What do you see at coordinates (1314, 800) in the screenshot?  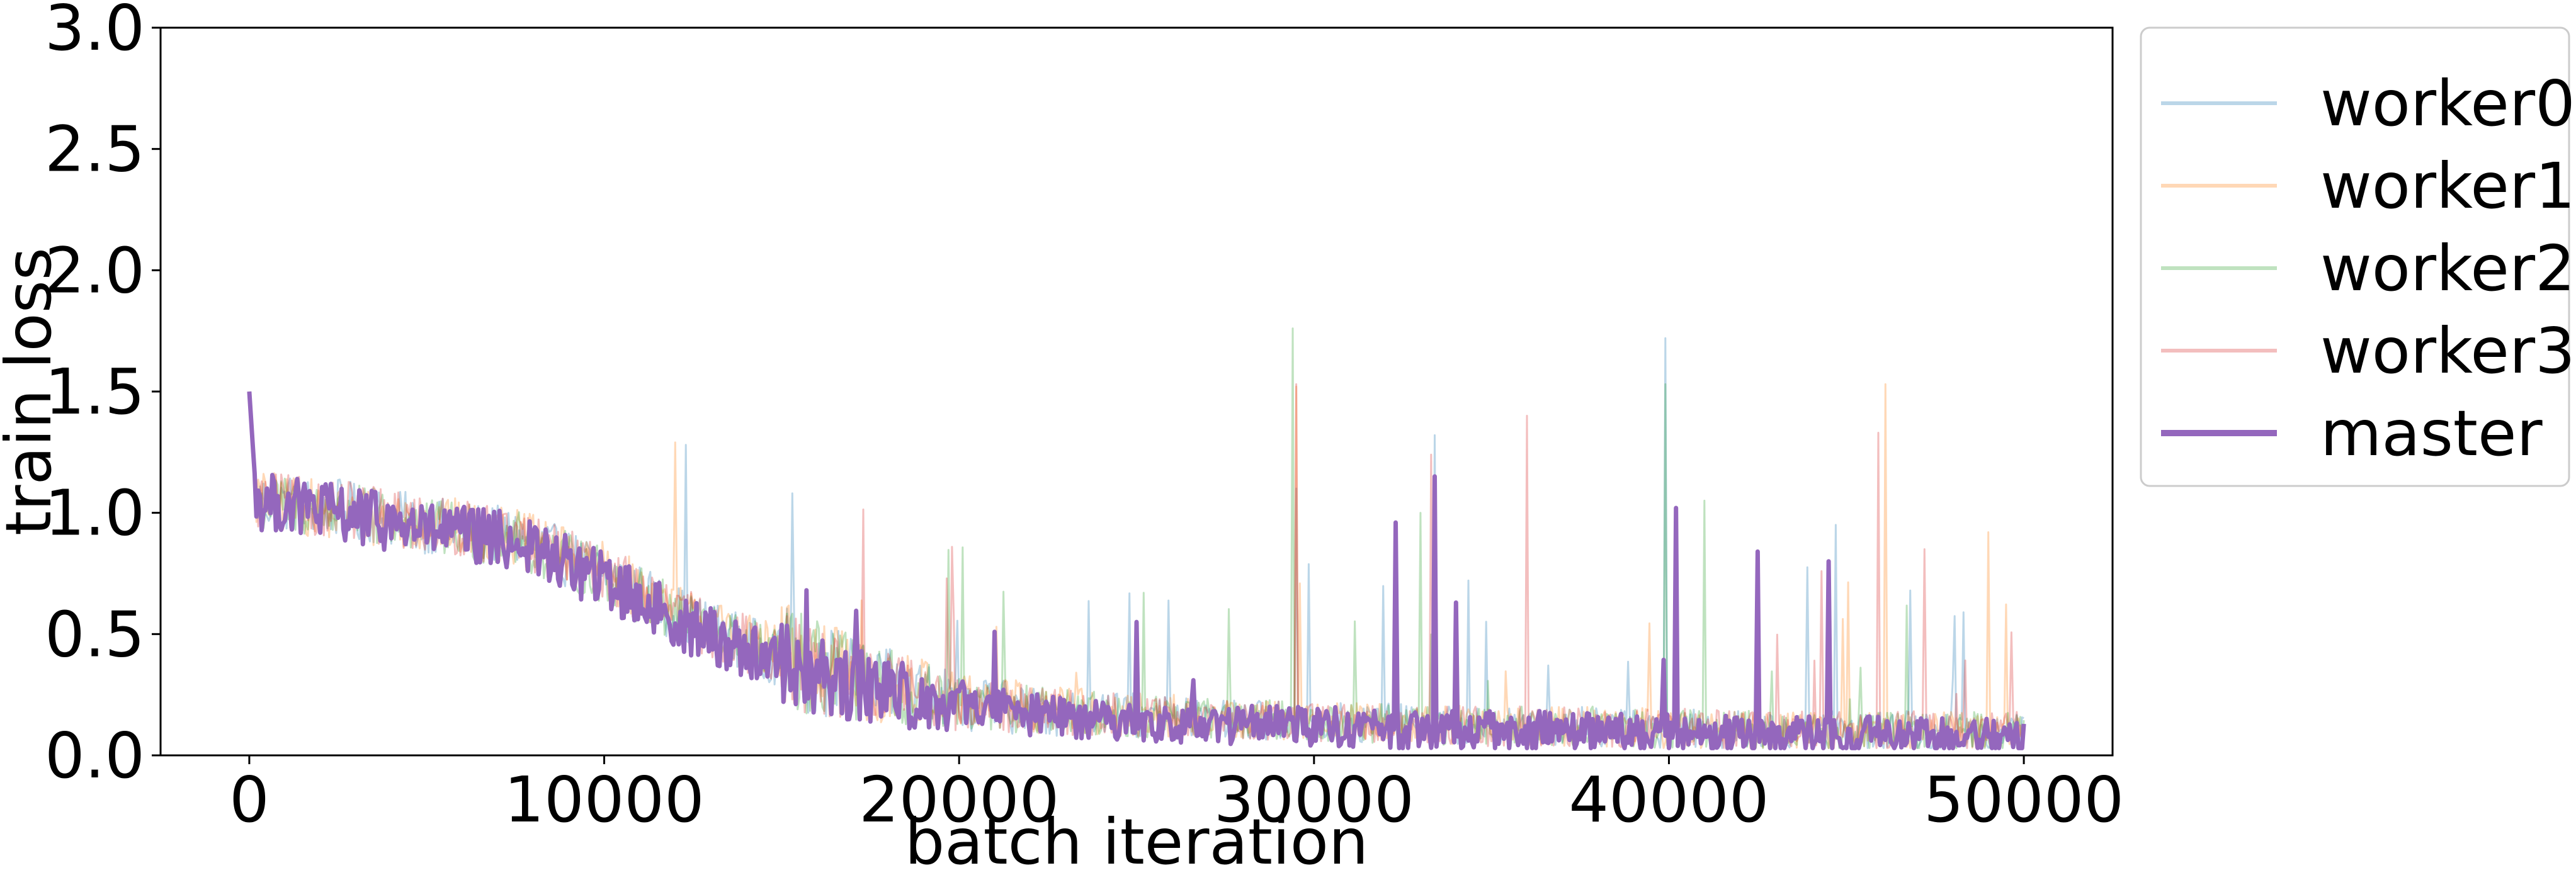 I see `x-tick-label: 30000` at bounding box center [1314, 800].